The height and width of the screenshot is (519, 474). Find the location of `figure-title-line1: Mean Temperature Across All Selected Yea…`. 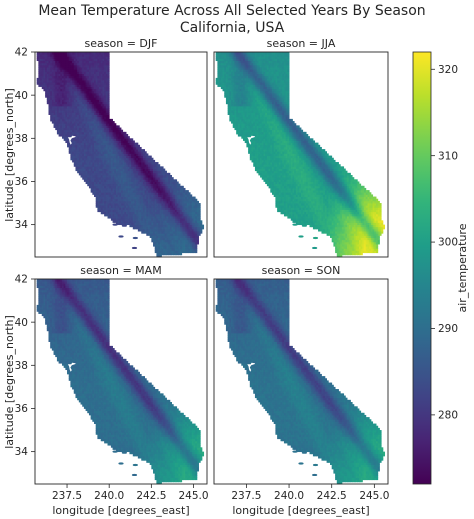

figure-title-line1: Mean Temperature Across All Selected Yea… is located at coordinates (231, 11).